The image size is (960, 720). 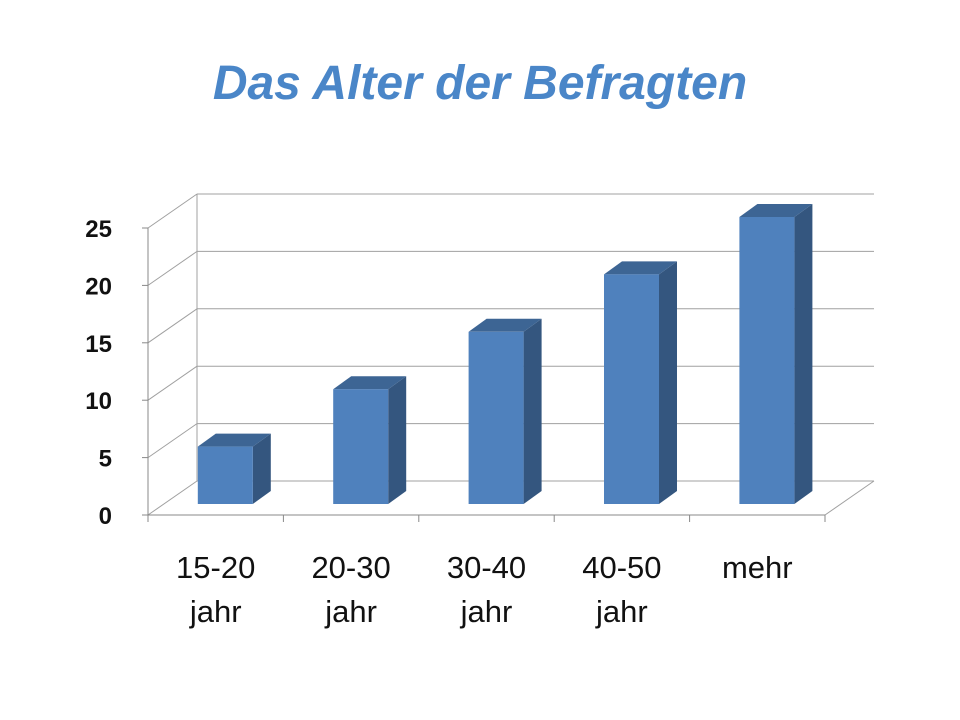 What do you see at coordinates (350, 567) in the screenshot?
I see `x-tick-label-line: 20-30` at bounding box center [350, 567].